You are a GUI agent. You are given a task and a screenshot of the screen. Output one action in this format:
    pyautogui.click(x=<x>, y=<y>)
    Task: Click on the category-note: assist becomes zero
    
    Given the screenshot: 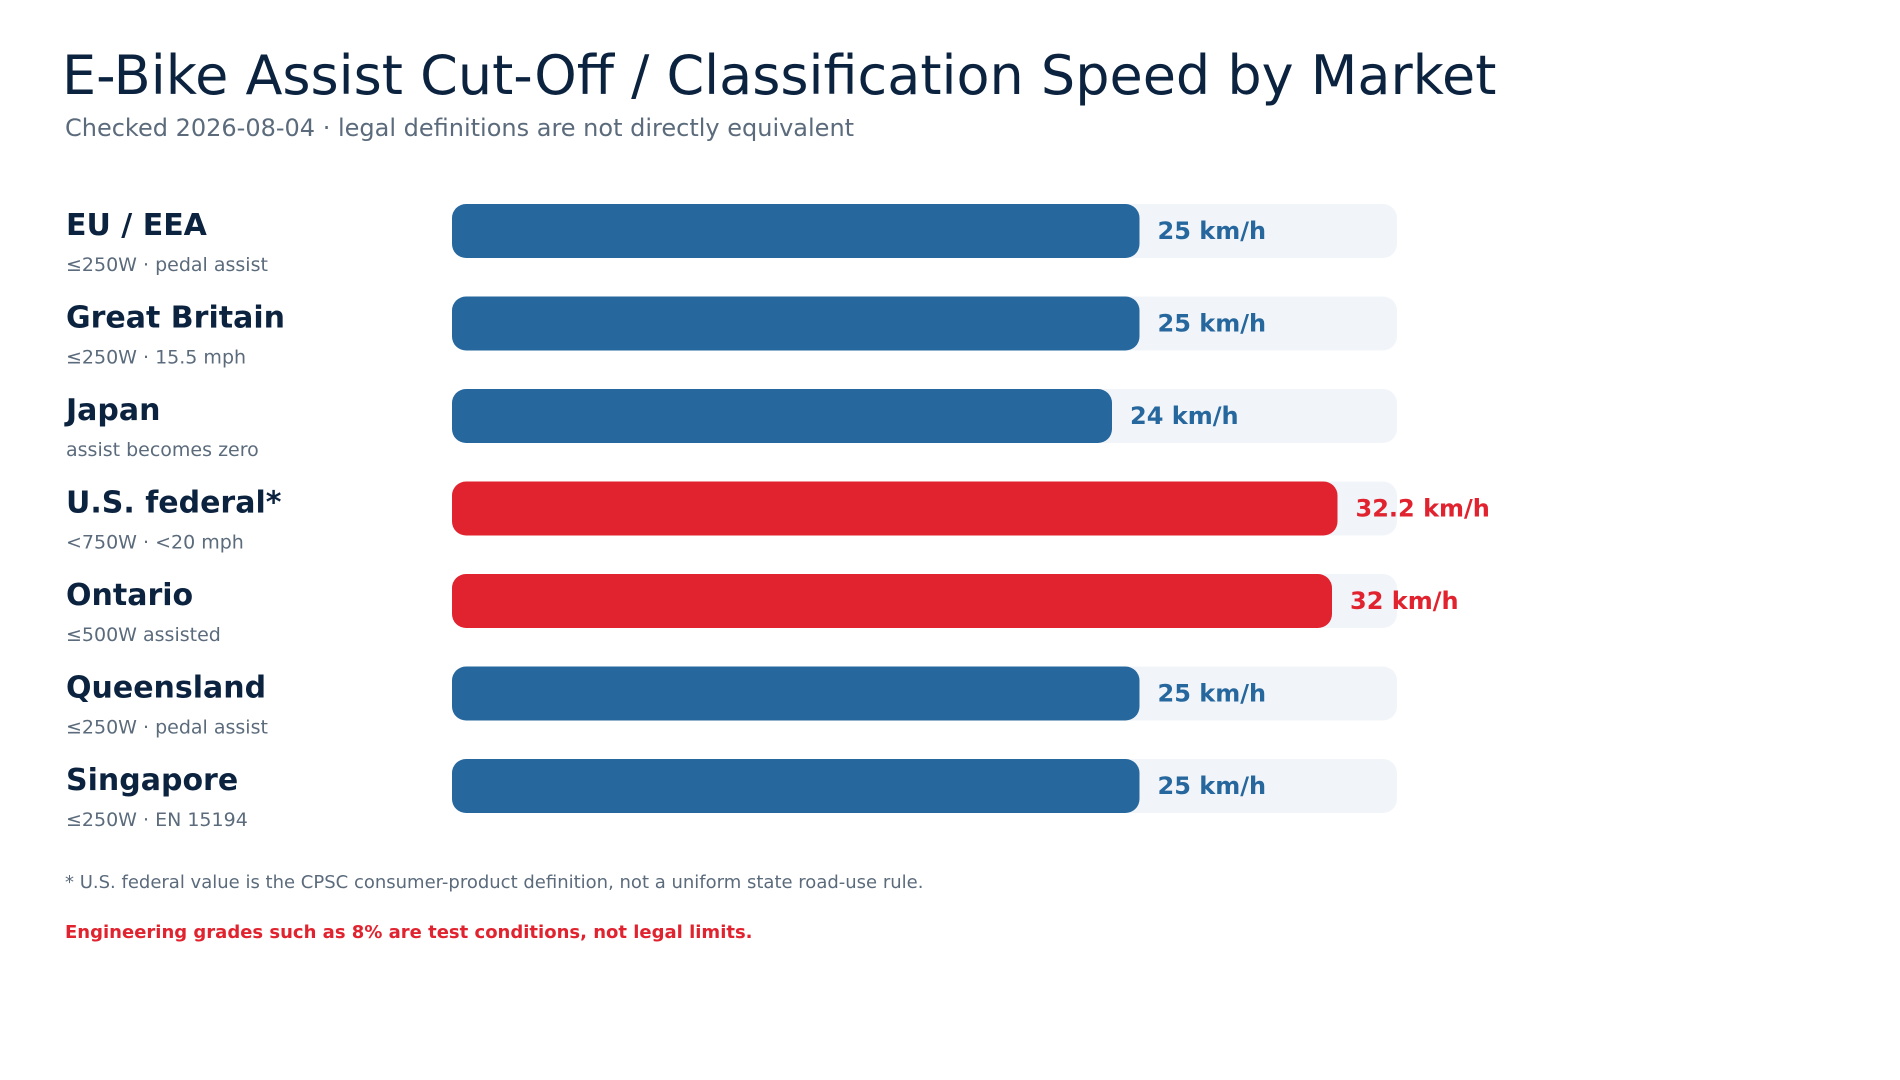 What is the action you would take?
    pyautogui.click(x=162, y=450)
    